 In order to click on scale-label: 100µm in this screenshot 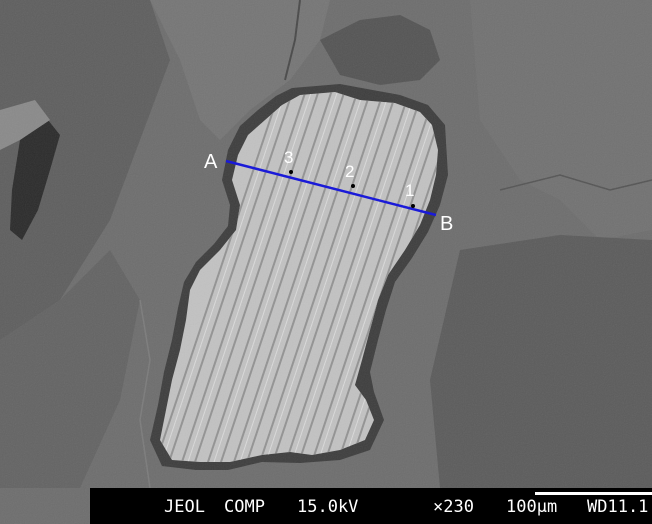, I will do `click(532, 507)`.